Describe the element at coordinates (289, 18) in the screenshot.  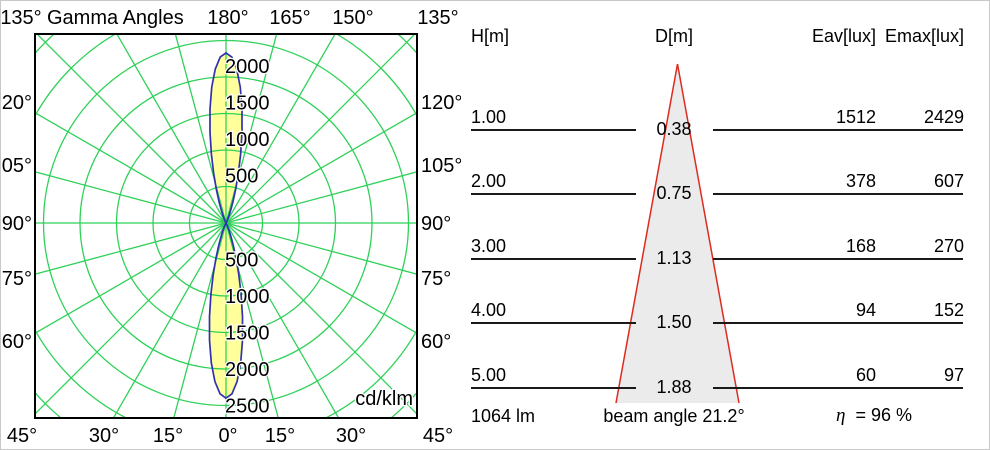
I see `gamma-tick-top: 165°` at that location.